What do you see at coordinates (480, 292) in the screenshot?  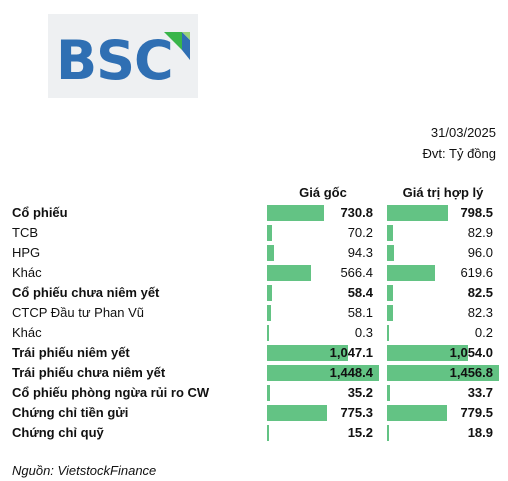 I see `value-fair-value: 82.5` at bounding box center [480, 292].